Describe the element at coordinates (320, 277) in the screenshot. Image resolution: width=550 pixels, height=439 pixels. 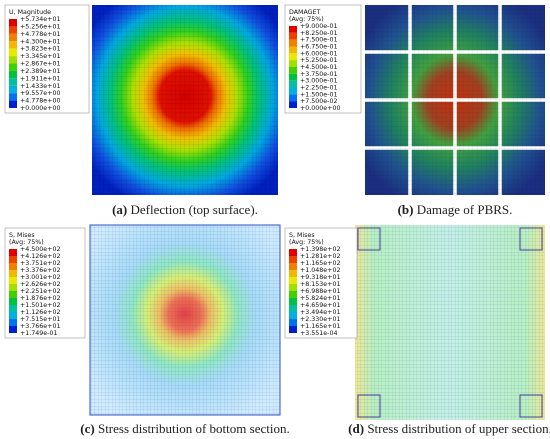
I see `legend-value: +9.318e+01` at that location.